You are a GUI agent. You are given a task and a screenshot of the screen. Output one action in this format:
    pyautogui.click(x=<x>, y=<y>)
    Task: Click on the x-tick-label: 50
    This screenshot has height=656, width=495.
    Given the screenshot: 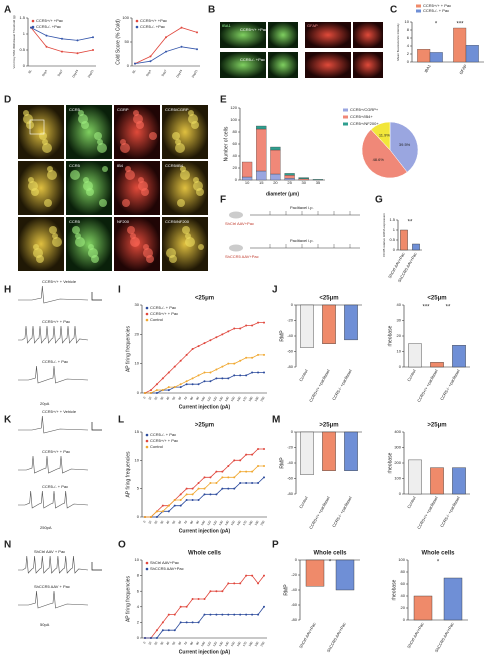 What is the action you would take?
    pyautogui.click(x=173, y=643)
    